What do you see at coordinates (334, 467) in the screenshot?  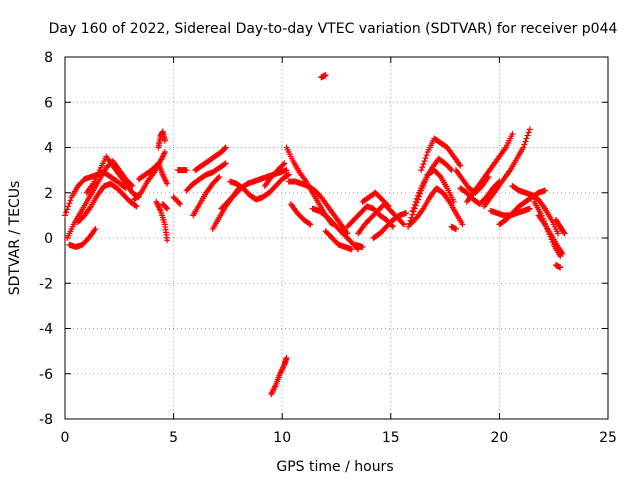 I see `x-axis-label: GPS time / hours` at bounding box center [334, 467].